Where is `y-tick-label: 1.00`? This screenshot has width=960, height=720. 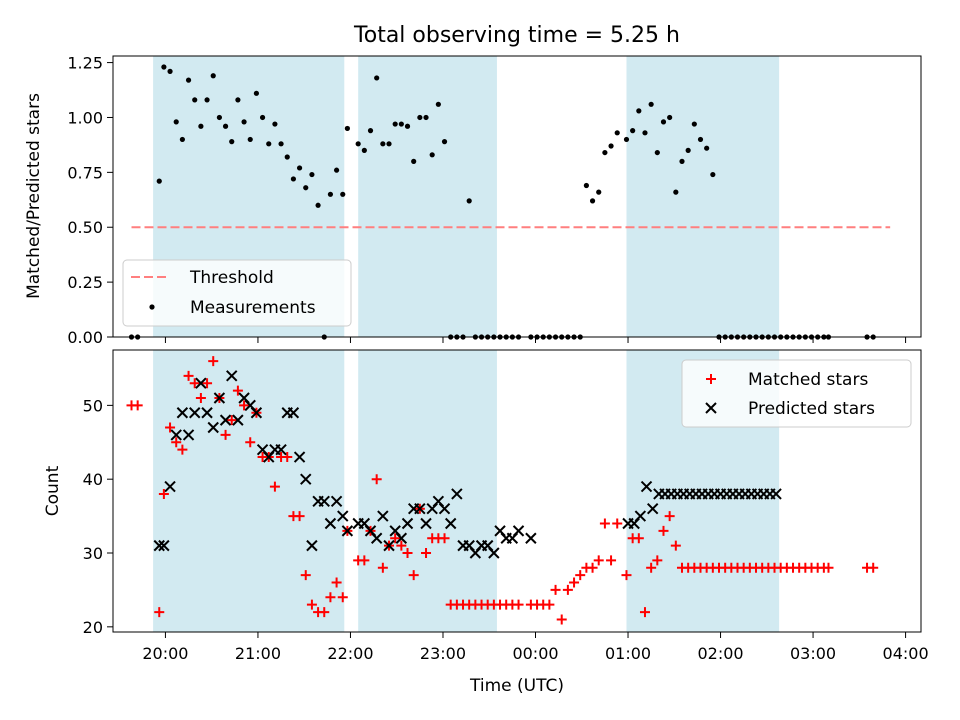
y-tick-label: 1.00 is located at coordinates (85, 117).